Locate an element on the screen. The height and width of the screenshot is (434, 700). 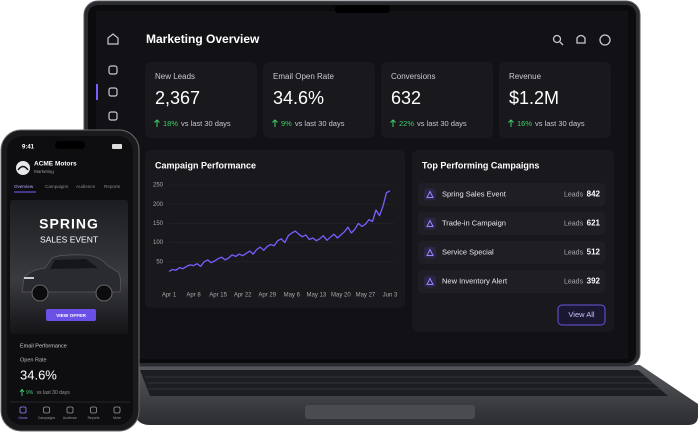
nav-label: Reports is located at coordinates (94, 418).